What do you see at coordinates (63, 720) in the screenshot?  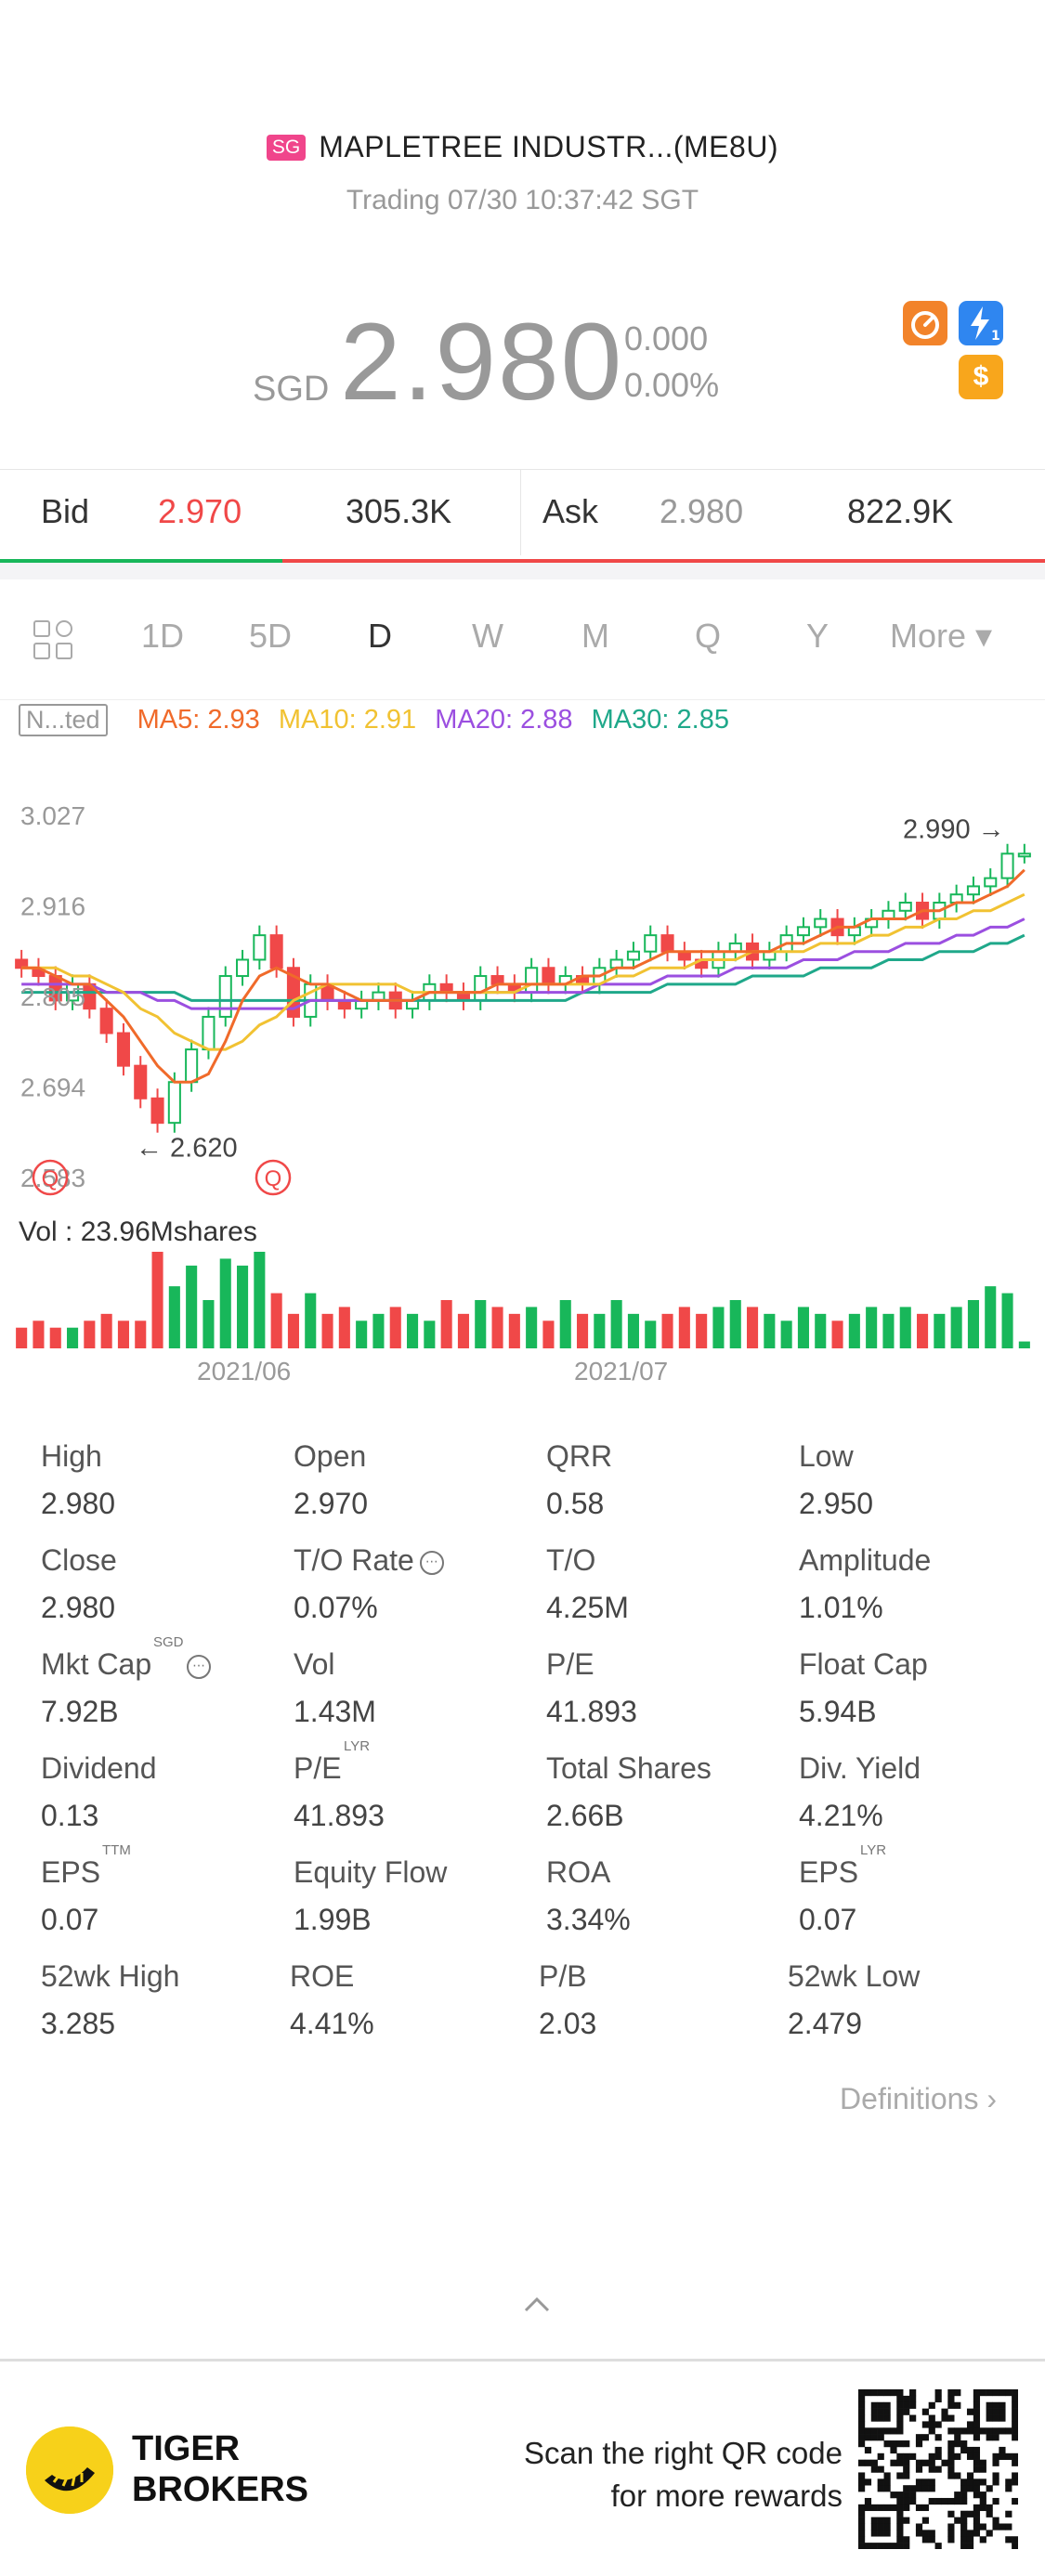 I see `adjust-selector: N...ted` at bounding box center [63, 720].